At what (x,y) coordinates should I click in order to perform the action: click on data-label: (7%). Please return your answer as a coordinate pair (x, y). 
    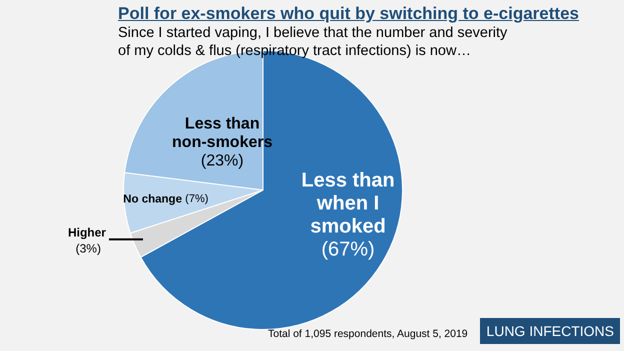
    Looking at the image, I should click on (196, 199).